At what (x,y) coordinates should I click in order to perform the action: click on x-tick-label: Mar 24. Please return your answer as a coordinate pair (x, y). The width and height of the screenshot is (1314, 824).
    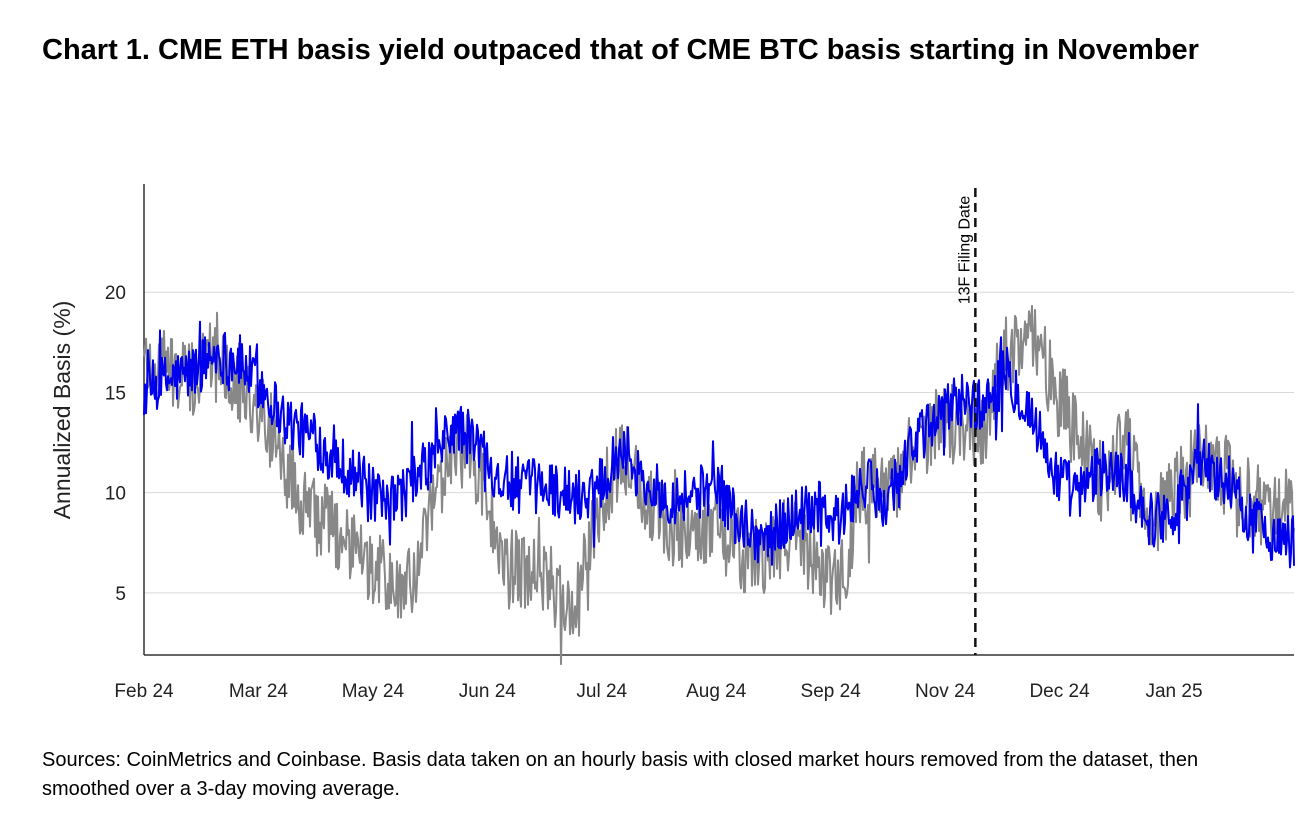
    Looking at the image, I should click on (259, 691).